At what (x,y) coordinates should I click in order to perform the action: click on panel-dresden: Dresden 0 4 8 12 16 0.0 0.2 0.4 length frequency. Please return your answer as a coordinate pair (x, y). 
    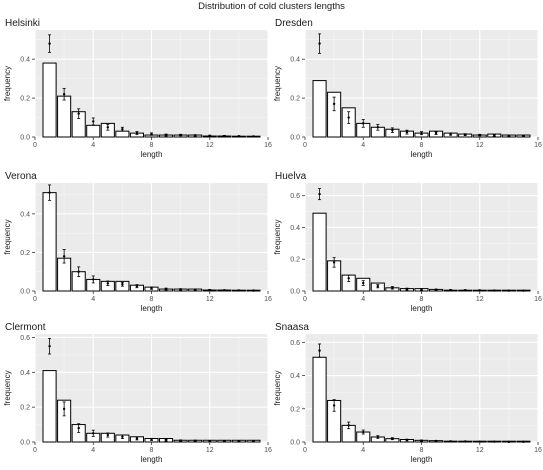
    Looking at the image, I should click on (407, 88).